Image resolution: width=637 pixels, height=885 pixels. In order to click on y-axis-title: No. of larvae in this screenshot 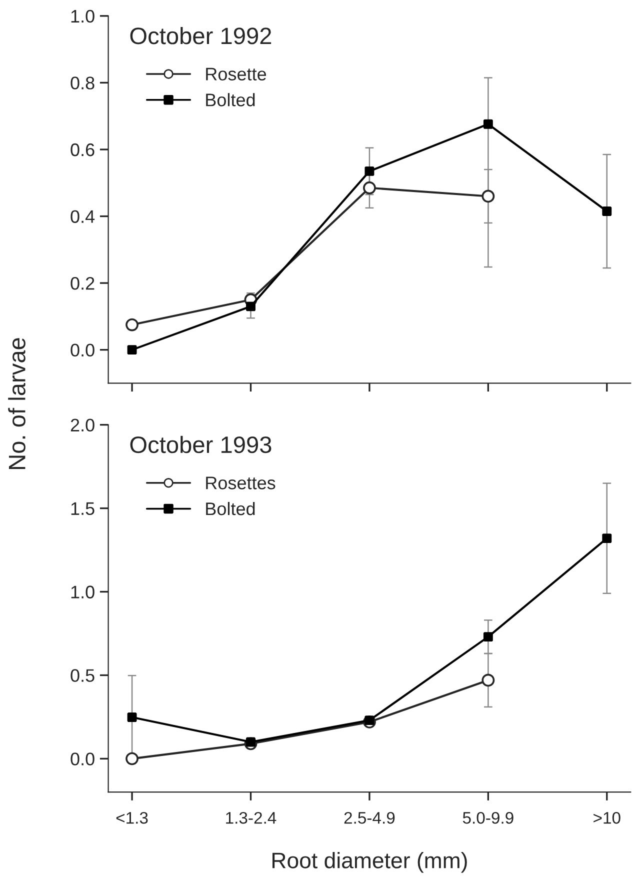, I will do `click(17, 403)`.